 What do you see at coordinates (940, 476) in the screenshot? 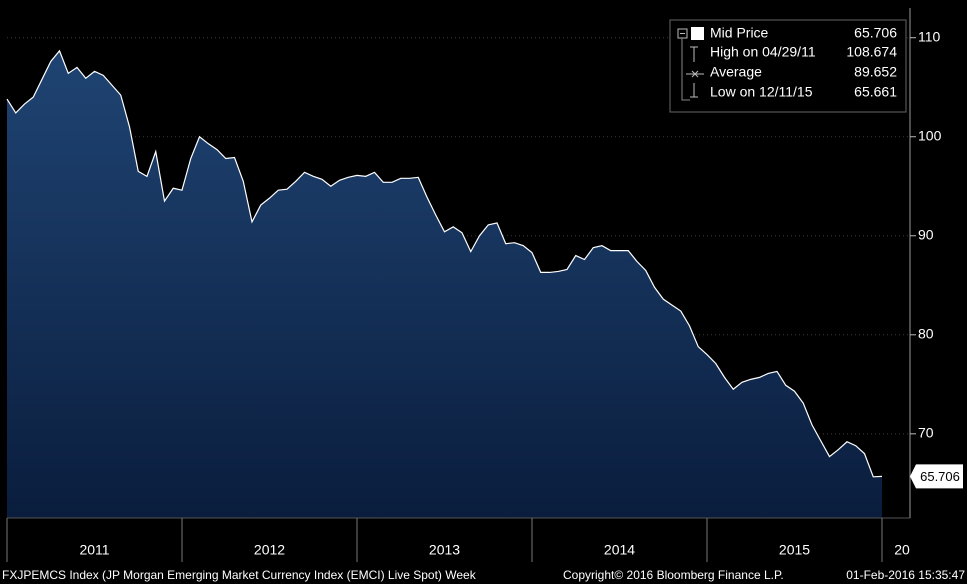
I see `flag-value: 65.706` at bounding box center [940, 476].